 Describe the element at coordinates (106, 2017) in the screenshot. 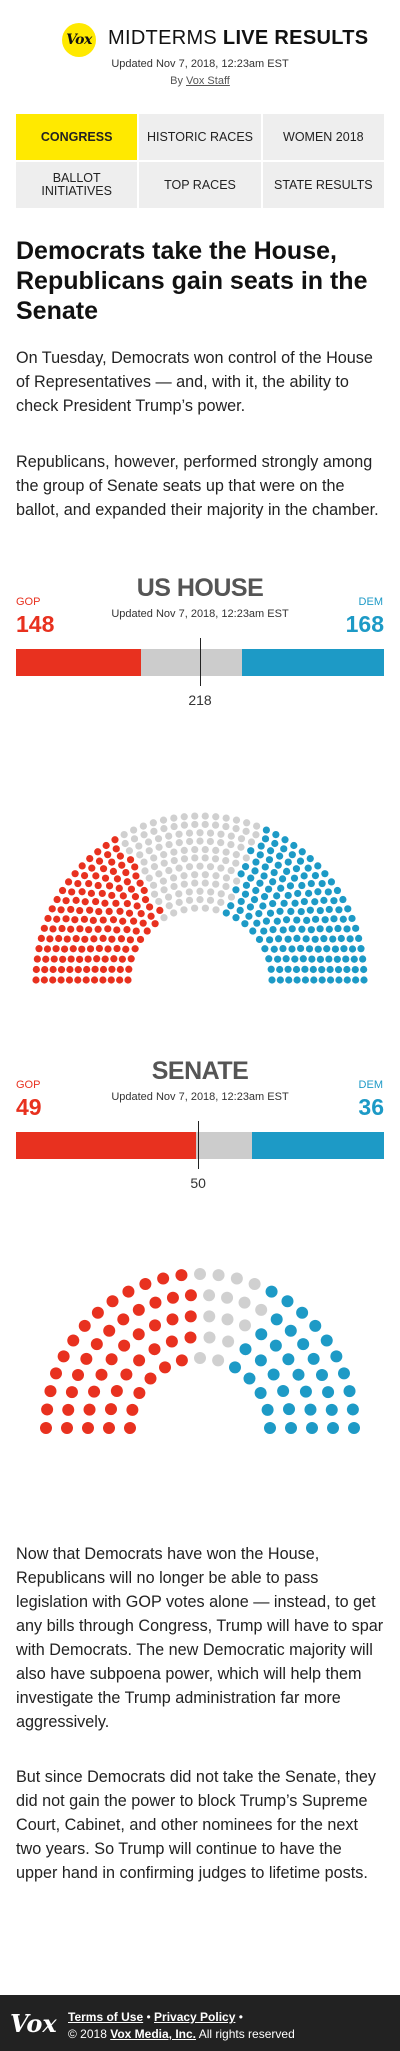

I see `terms-of-use-link: Terms of Use` at that location.